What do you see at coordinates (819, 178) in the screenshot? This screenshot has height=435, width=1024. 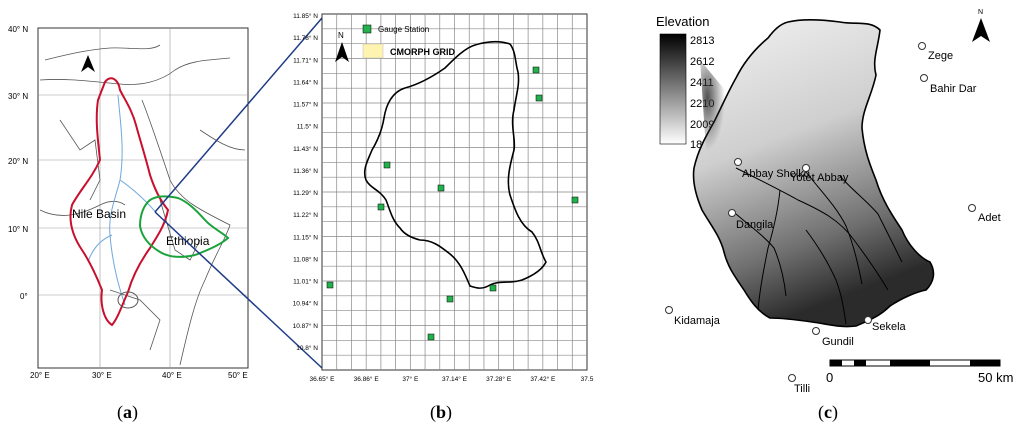 I see `station-label: Yotet Abbay` at bounding box center [819, 178].